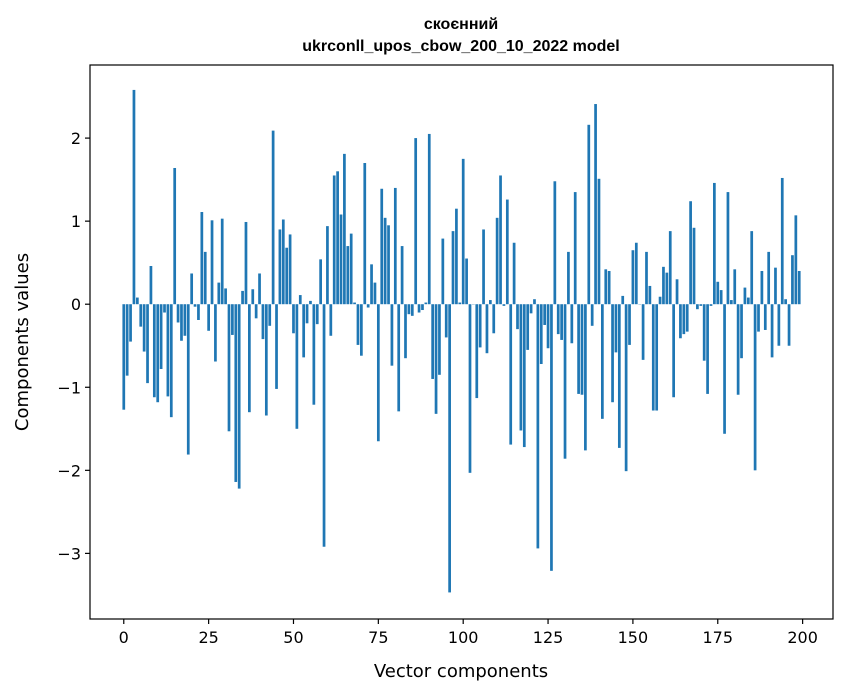 The height and width of the screenshot is (696, 847). Describe the element at coordinates (460, 46) in the screenshot. I see `chart-title-line-2: ukrconll_upos_cbow_200_10_2022 model` at that location.